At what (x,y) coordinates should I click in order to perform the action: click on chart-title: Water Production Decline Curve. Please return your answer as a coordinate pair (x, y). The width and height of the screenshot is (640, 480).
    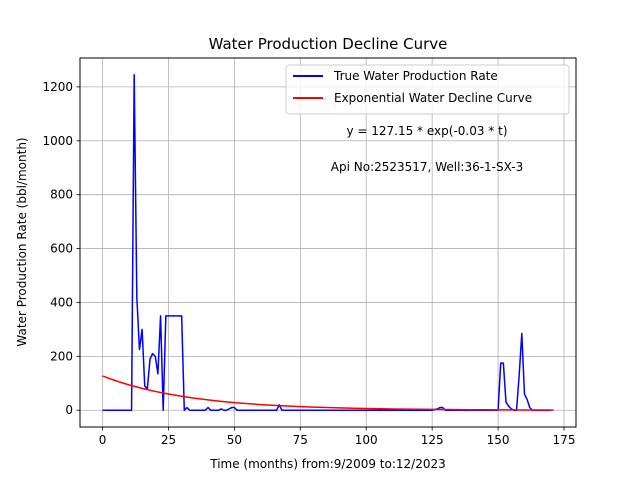
    Looking at the image, I should click on (328, 44).